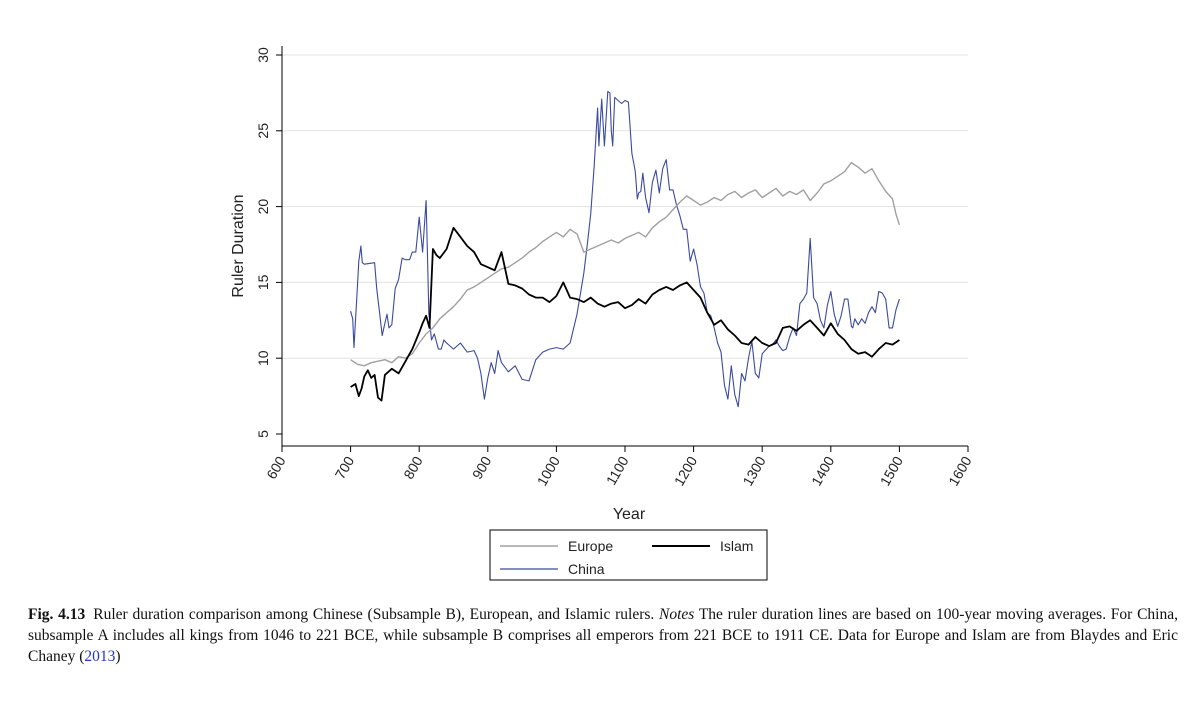  What do you see at coordinates (263, 55) in the screenshot?
I see `y-tick-label-30: 30` at bounding box center [263, 55].